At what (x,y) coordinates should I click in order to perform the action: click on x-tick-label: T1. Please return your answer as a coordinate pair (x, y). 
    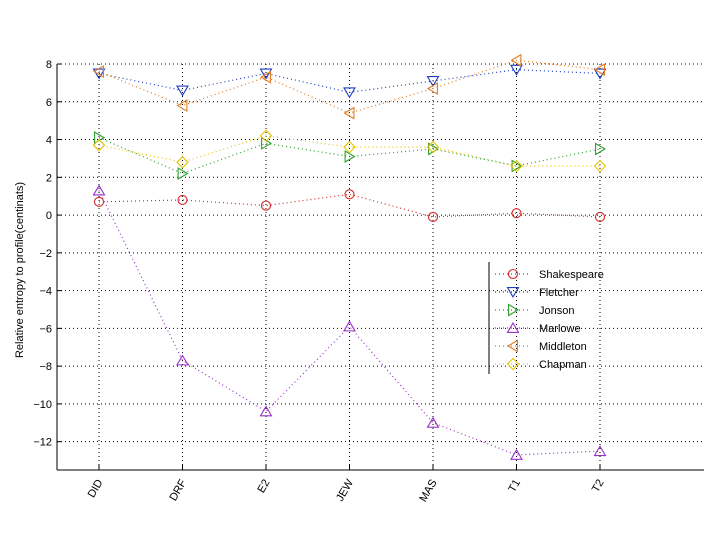
    Looking at the image, I should click on (514, 486).